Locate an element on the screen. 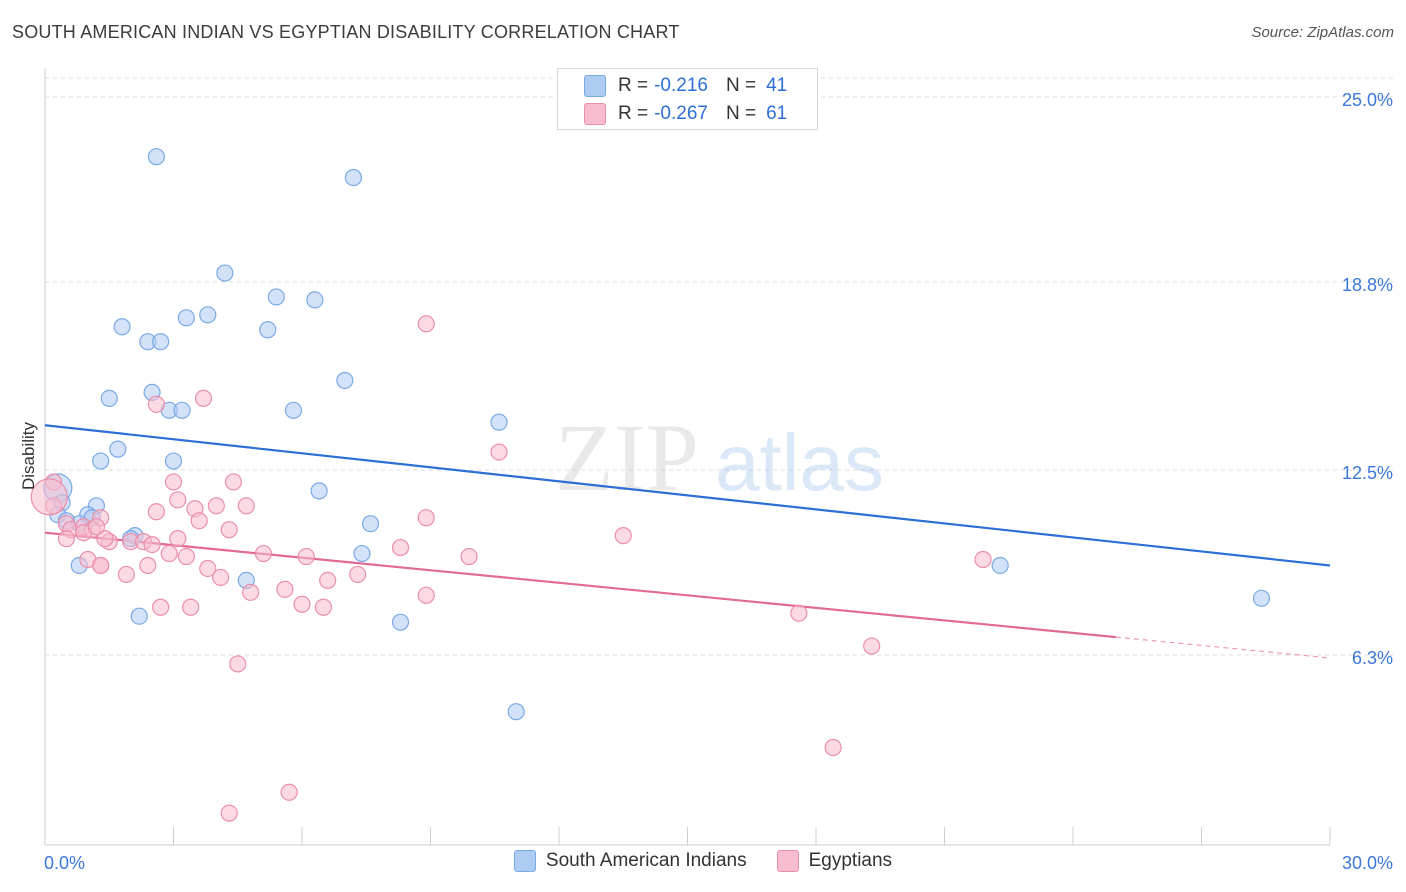  stats-swatch-pink is located at coordinates (595, 114).